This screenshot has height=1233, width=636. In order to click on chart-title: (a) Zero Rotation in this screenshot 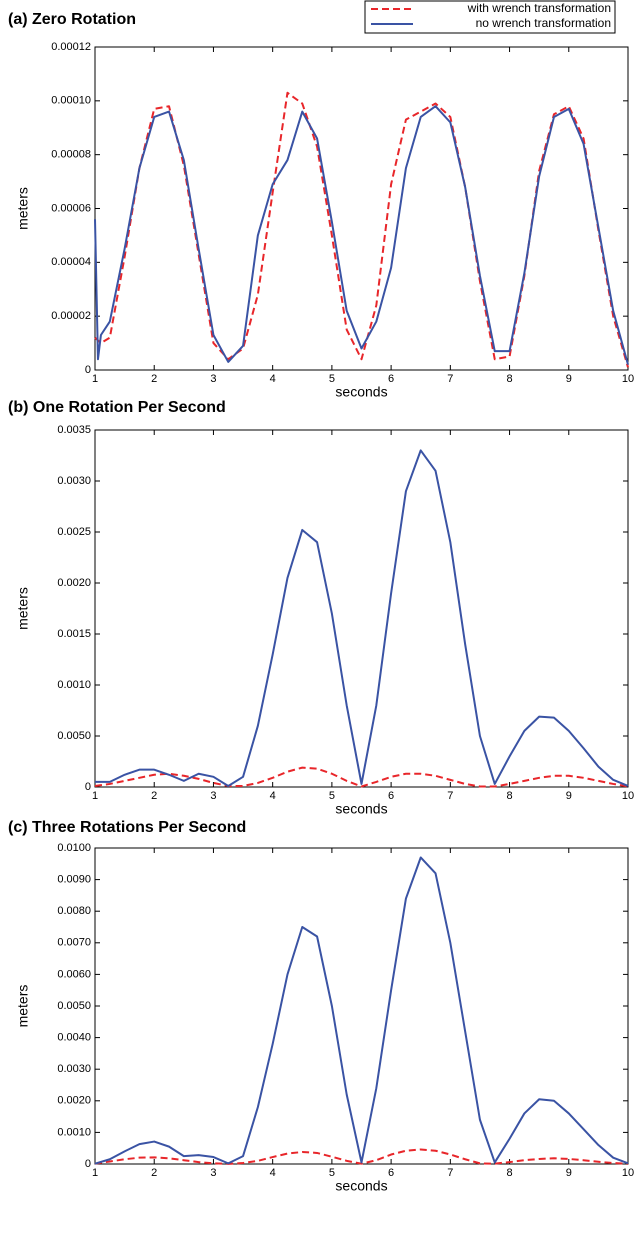, I will do `click(72, 19)`.